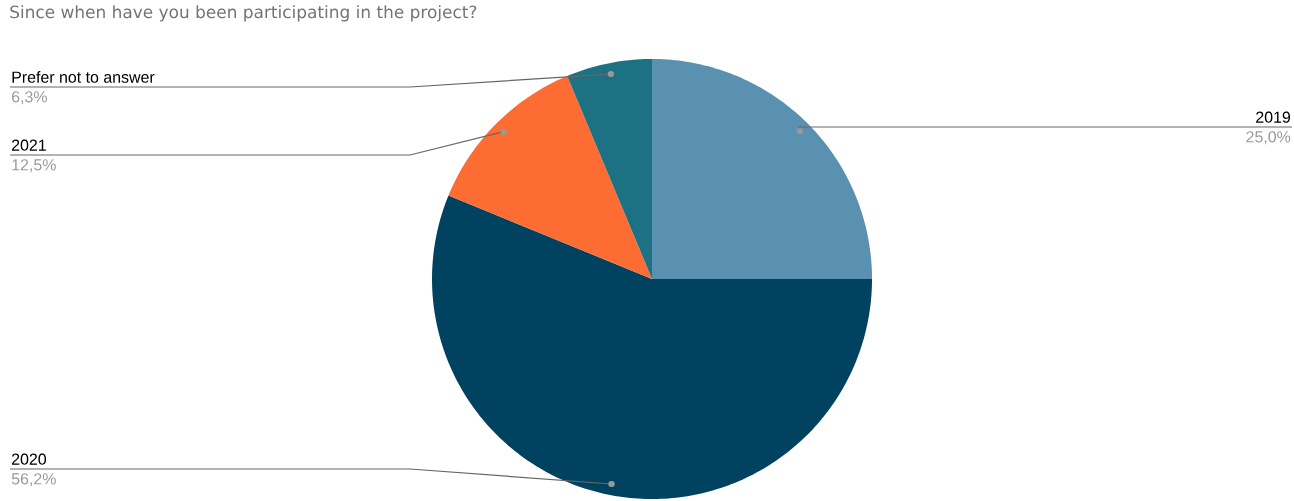 This screenshot has height=501, width=1294. I want to click on slice-label: 2019, so click(1273, 117).